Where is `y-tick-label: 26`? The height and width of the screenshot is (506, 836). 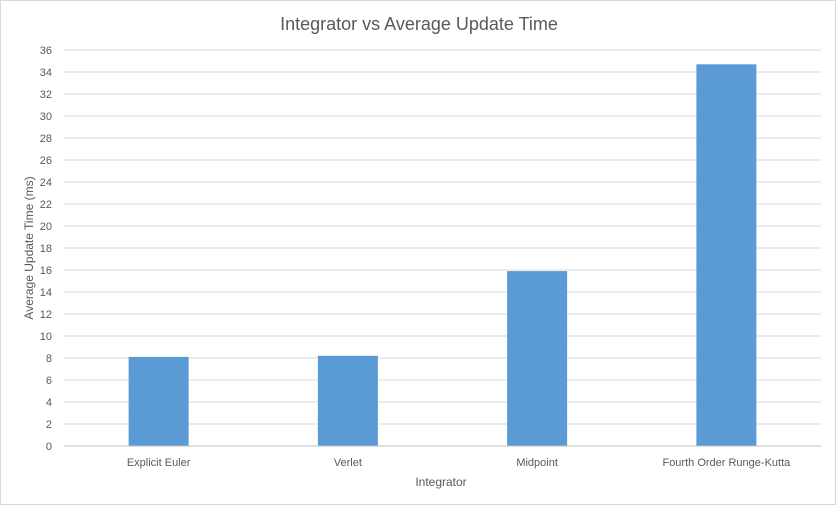
y-tick-label: 26 is located at coordinates (46, 161).